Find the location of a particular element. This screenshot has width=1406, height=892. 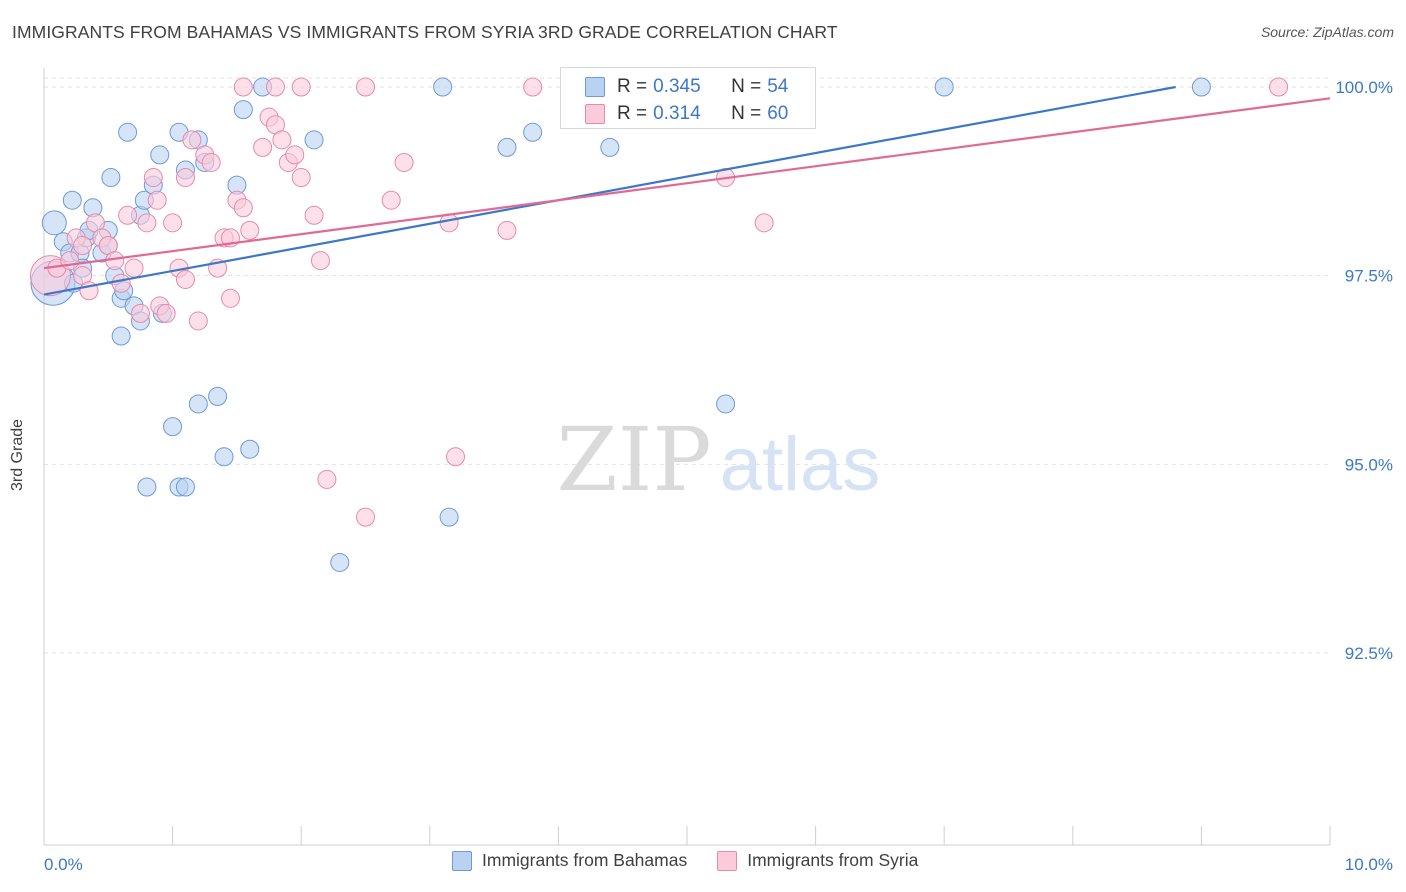

legend-swatch-pink is located at coordinates (727, 860).